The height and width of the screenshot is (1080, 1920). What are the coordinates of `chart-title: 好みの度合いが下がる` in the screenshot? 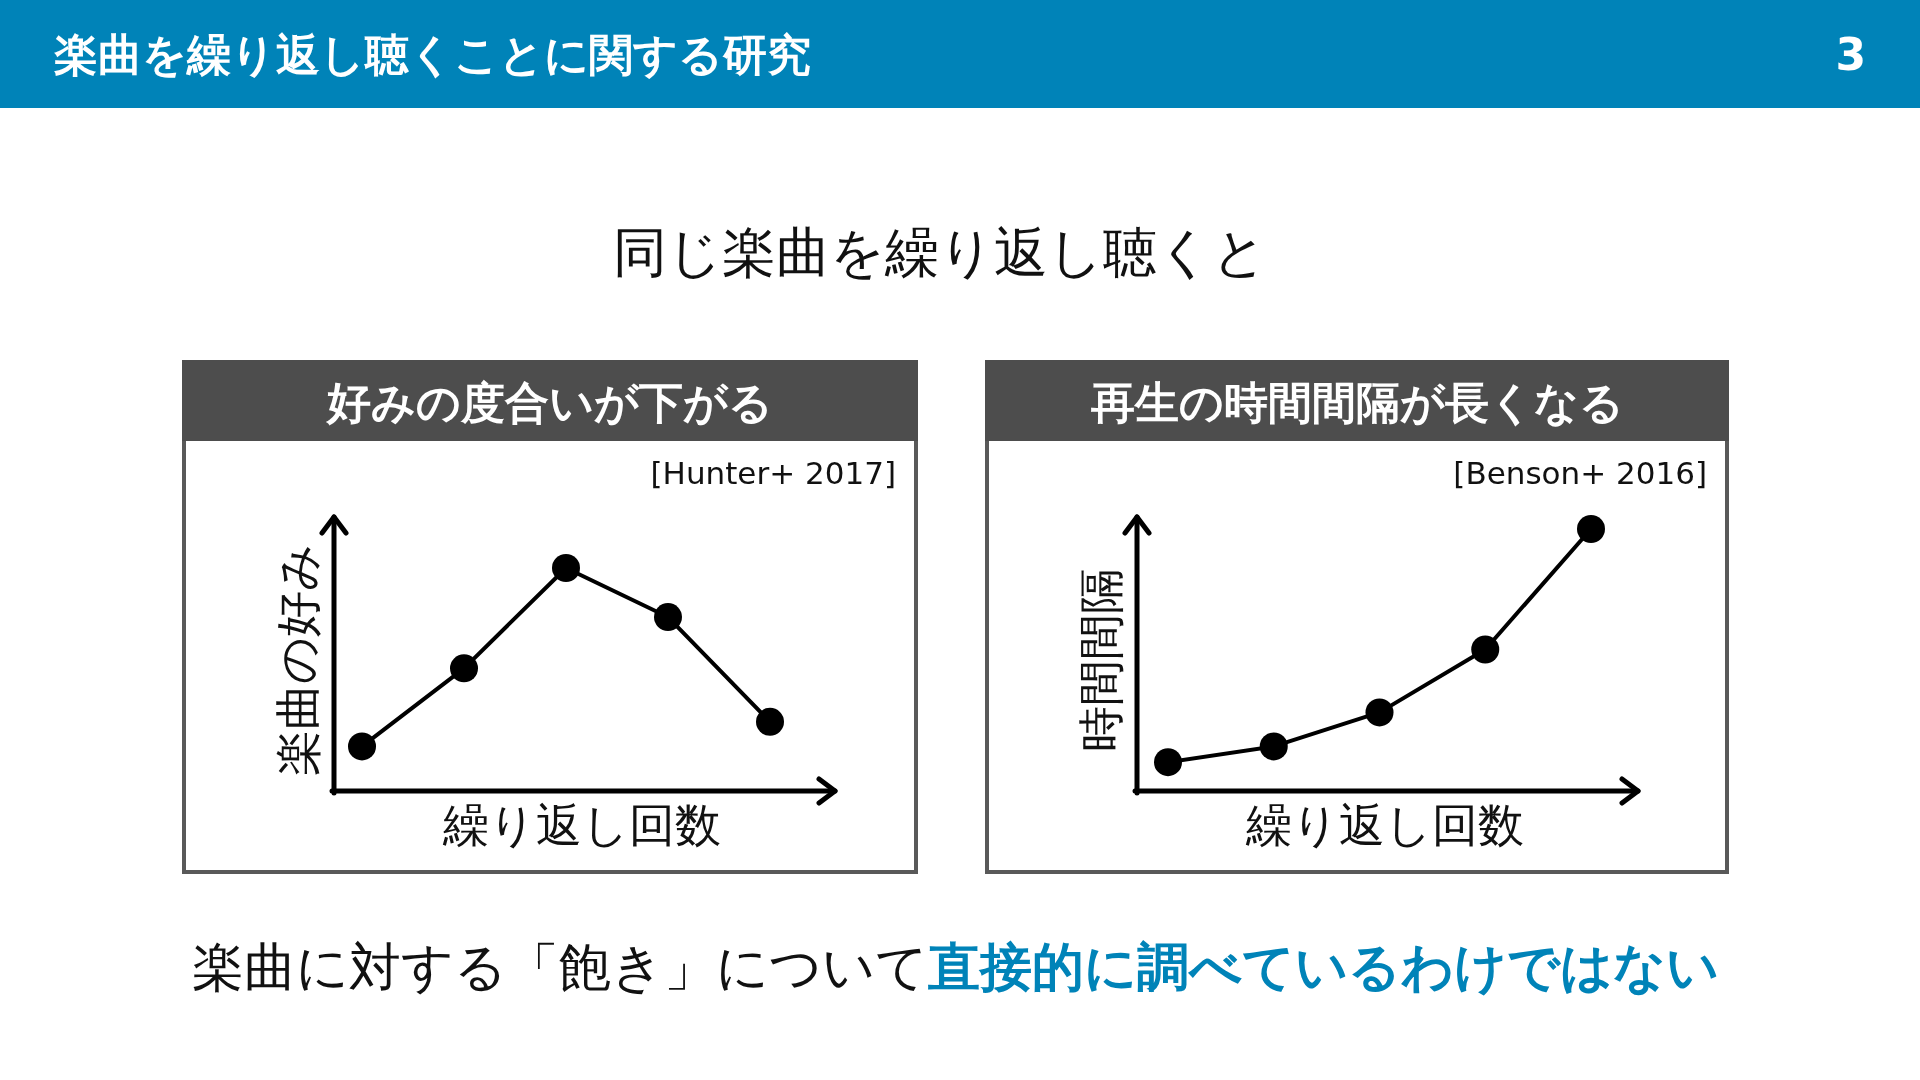 It's located at (549, 402).